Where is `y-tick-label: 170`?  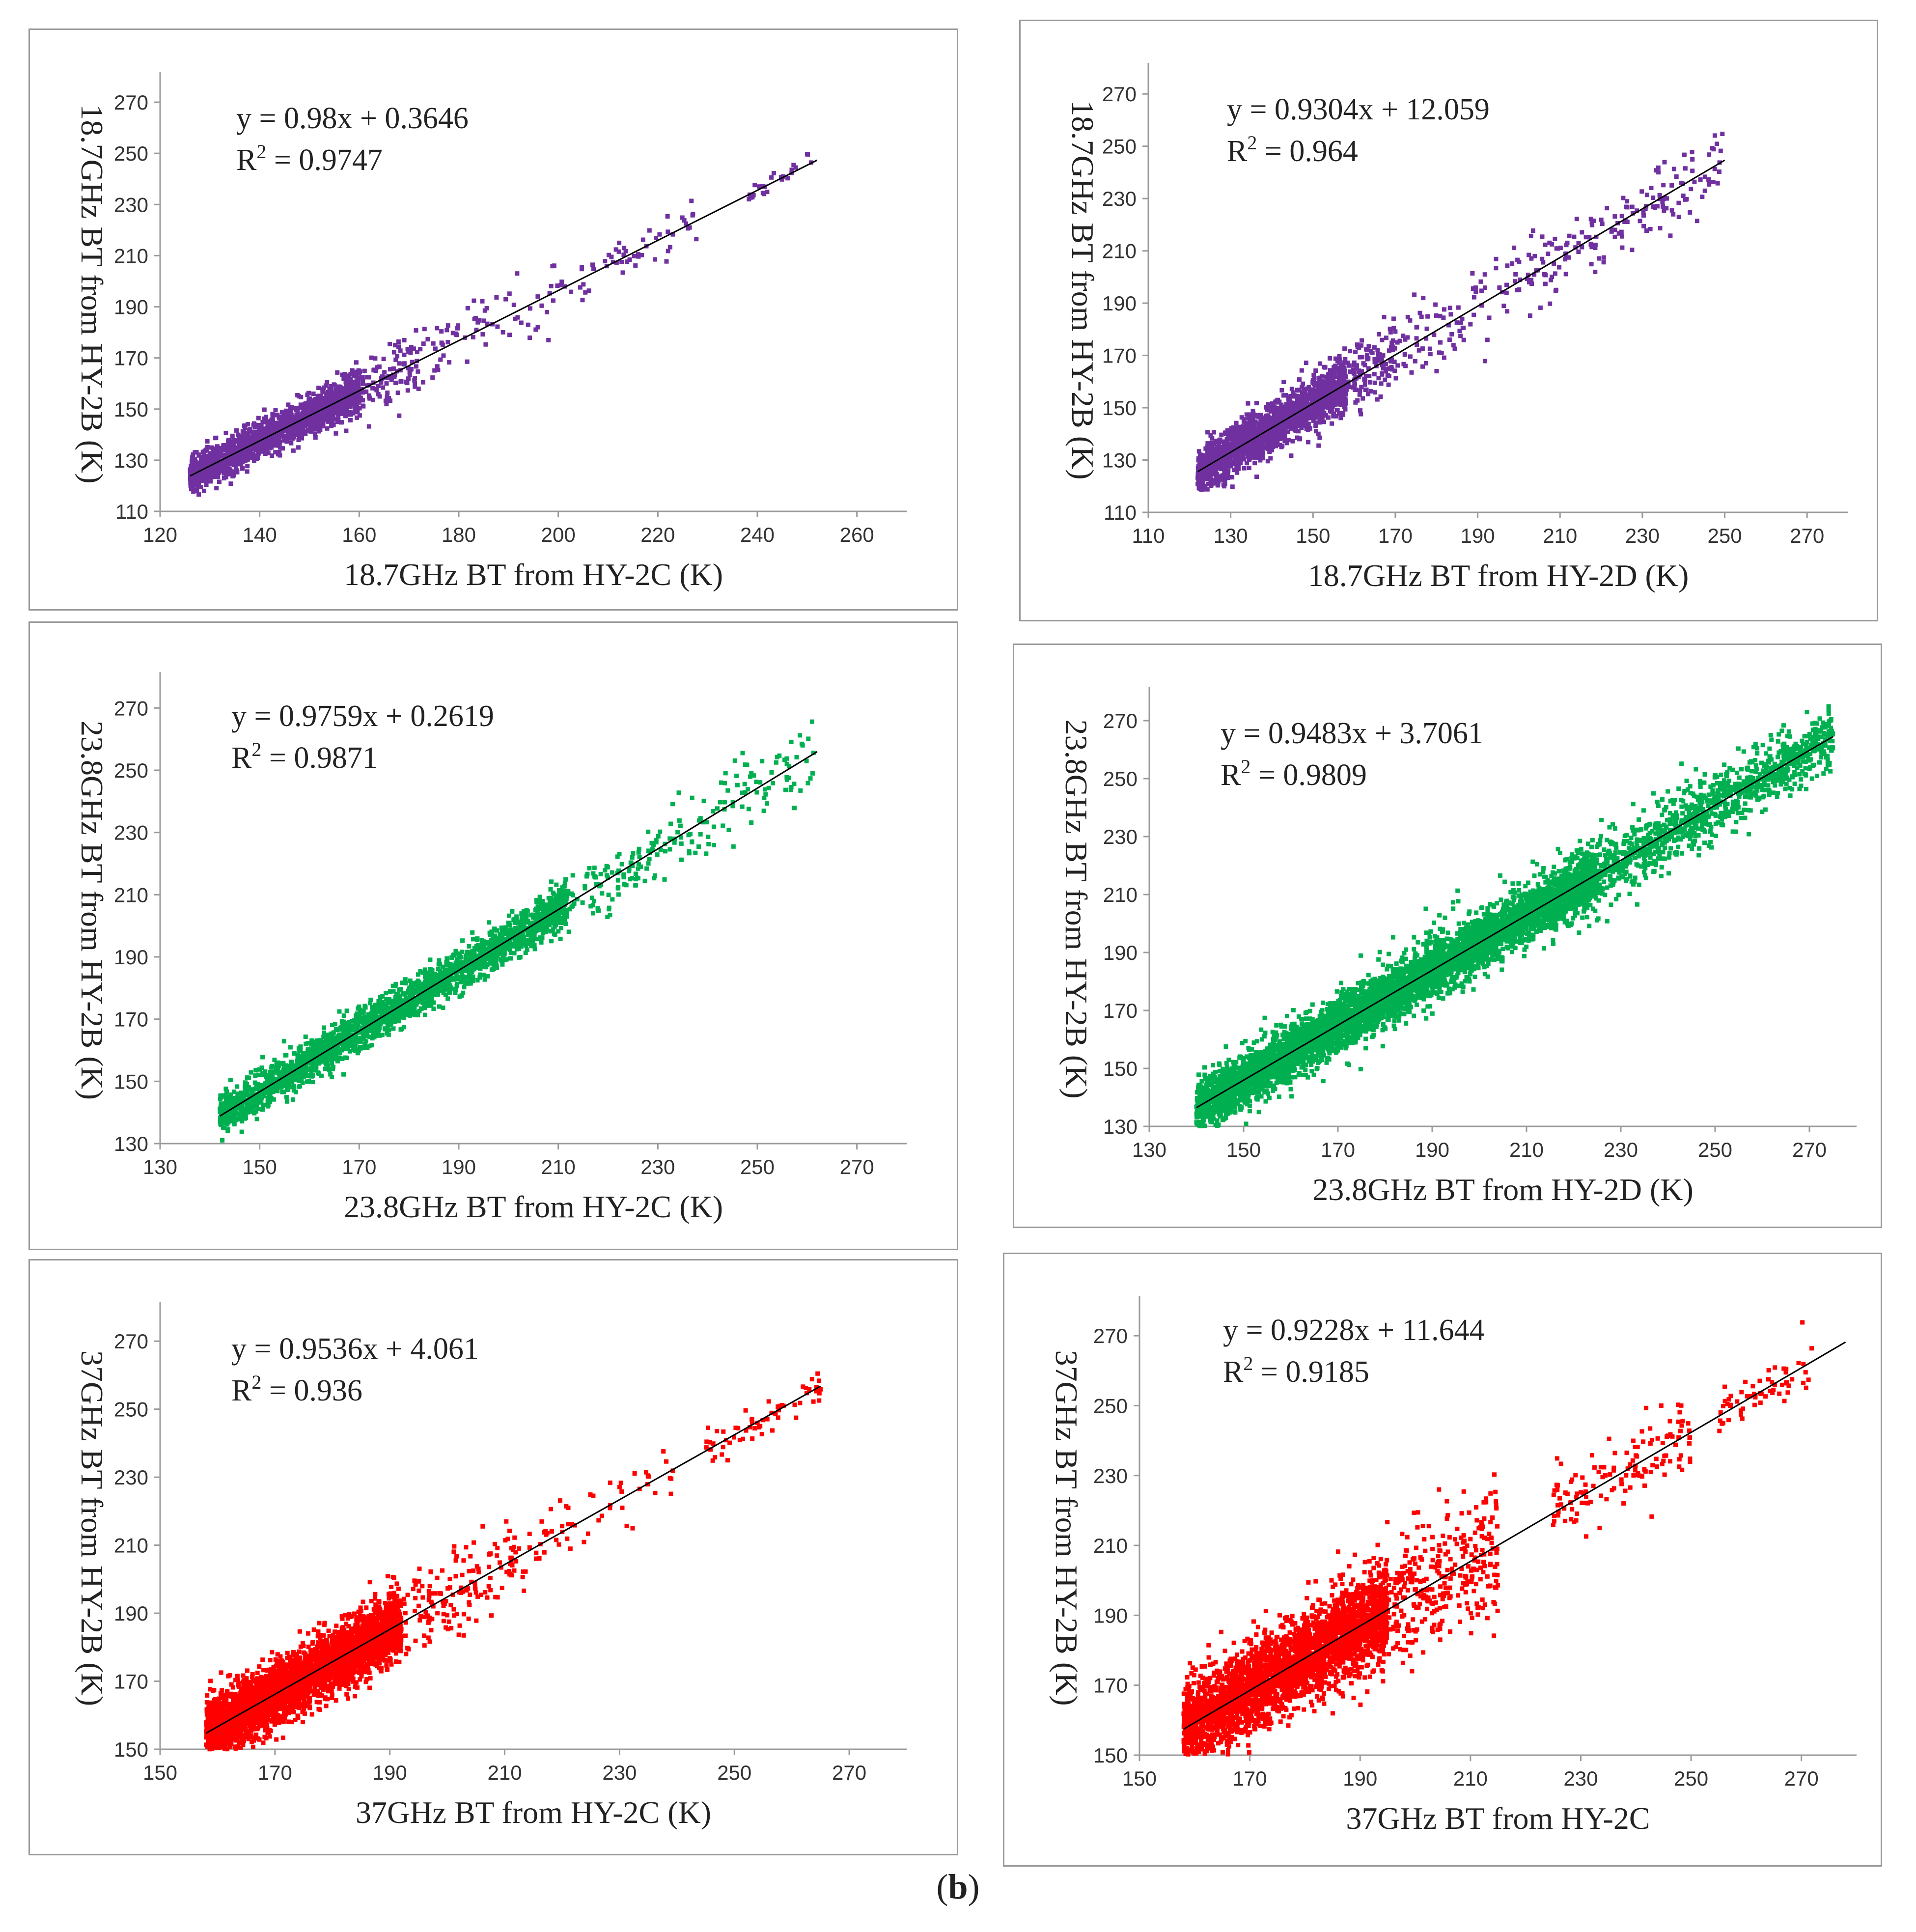
y-tick-label: 170 is located at coordinates (131, 358).